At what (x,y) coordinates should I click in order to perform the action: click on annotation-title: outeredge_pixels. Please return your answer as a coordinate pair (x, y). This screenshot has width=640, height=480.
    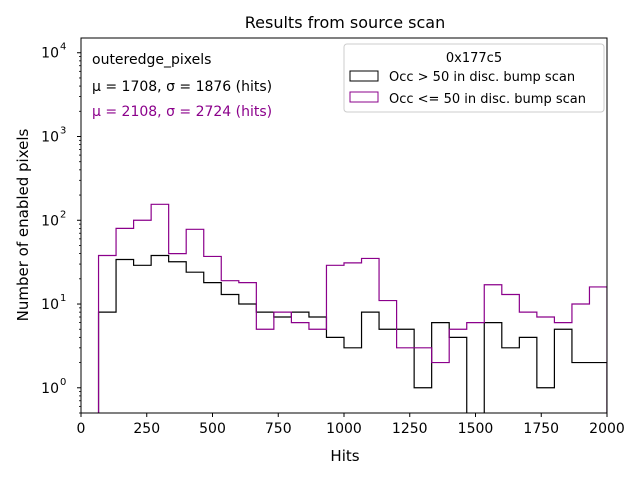
    Looking at the image, I should click on (151, 60).